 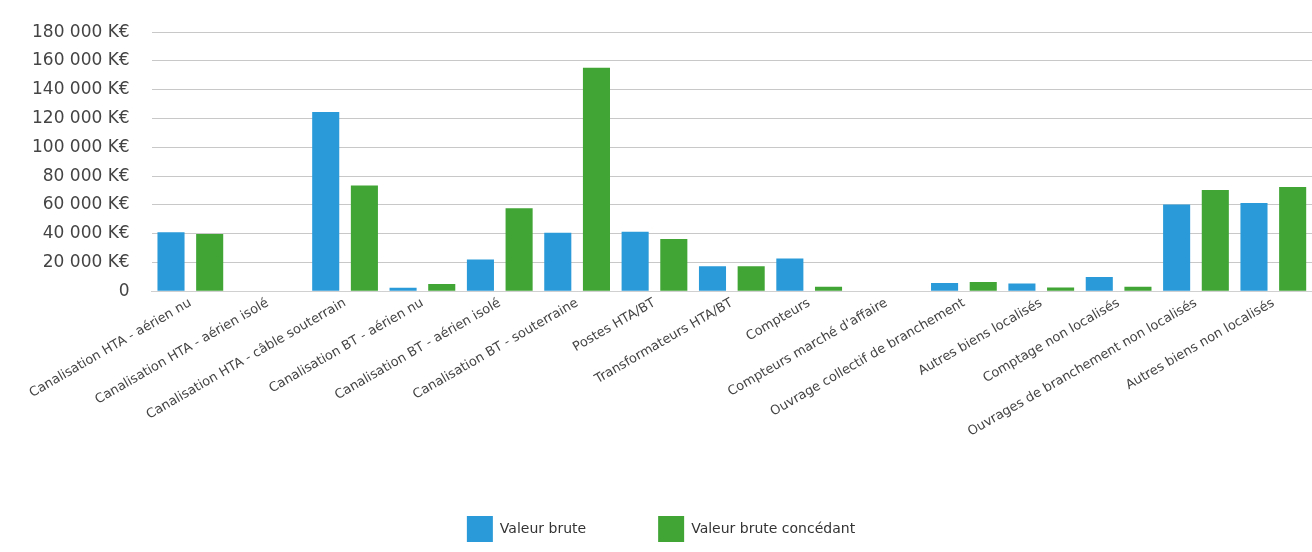 What do you see at coordinates (81, 145) in the screenshot?
I see `y-tick-label: 100 000 K€` at bounding box center [81, 145].